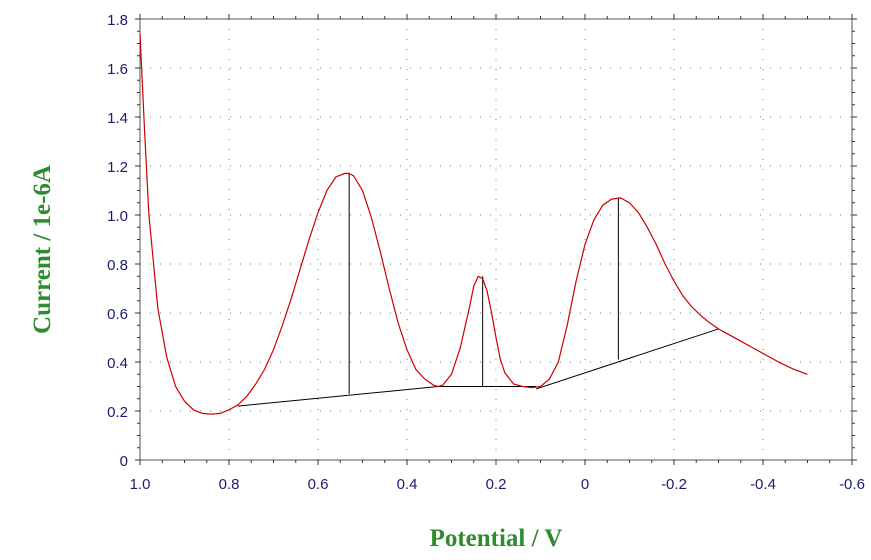 The width and height of the screenshot is (871, 560). What do you see at coordinates (117, 20) in the screenshot?
I see `y-tick-label: 1.8` at bounding box center [117, 20].